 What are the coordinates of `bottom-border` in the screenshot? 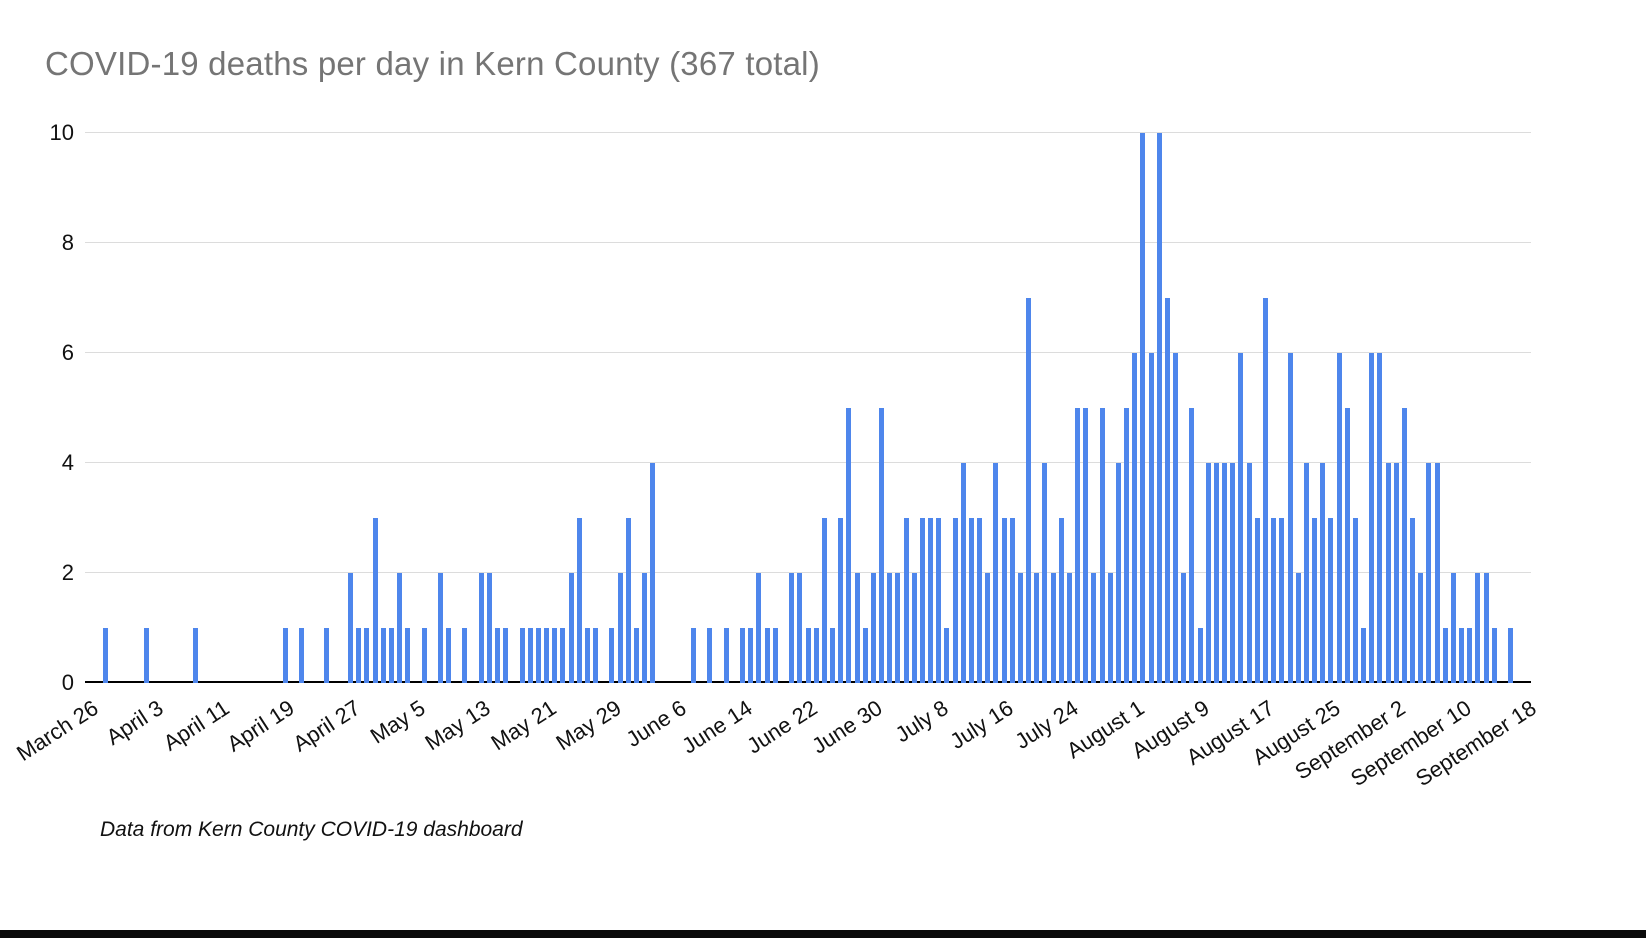 It's located at (823, 934).